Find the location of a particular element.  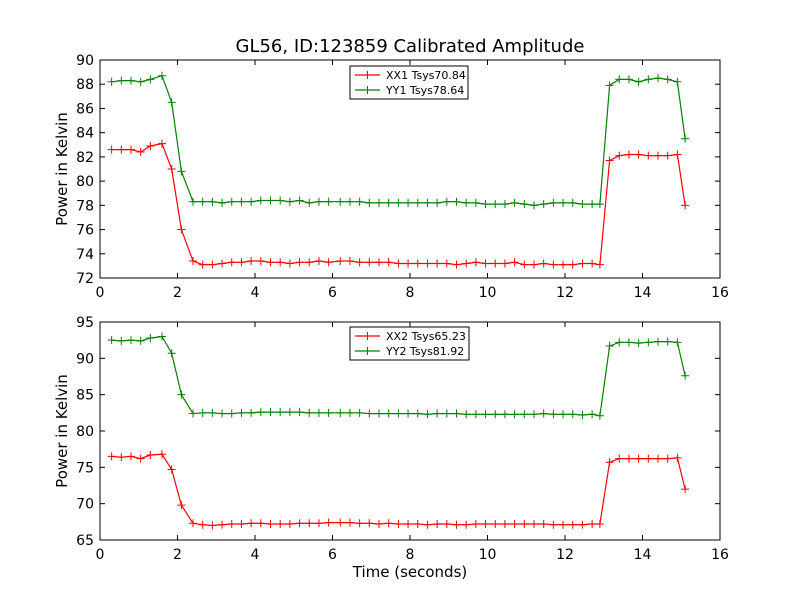

x-axis-label: Time (seconds) is located at coordinates (410, 572).